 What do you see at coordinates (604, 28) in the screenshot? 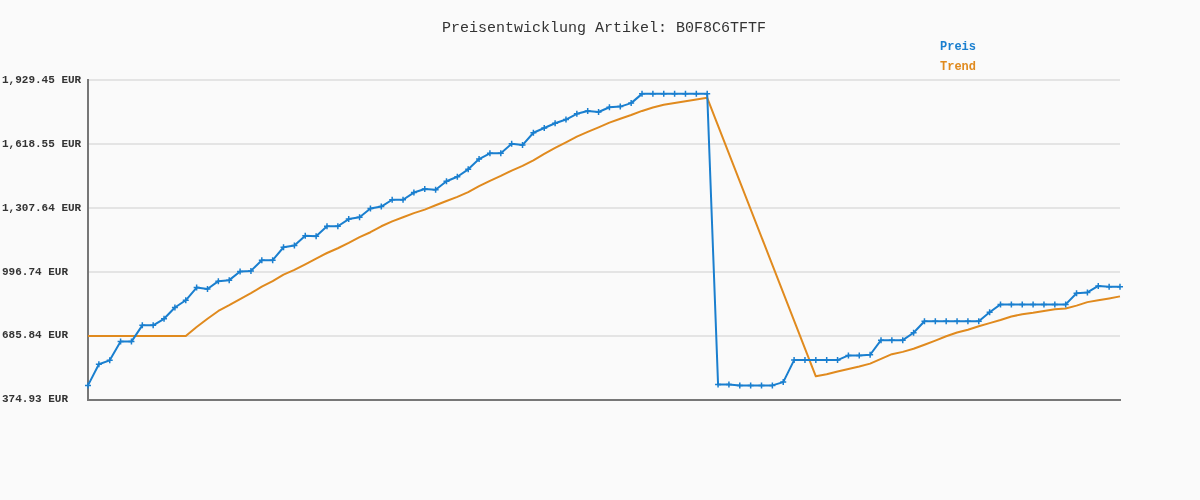
I see `chart-title: Preisentwicklung Artikel: B0F8C6TFTF` at bounding box center [604, 28].